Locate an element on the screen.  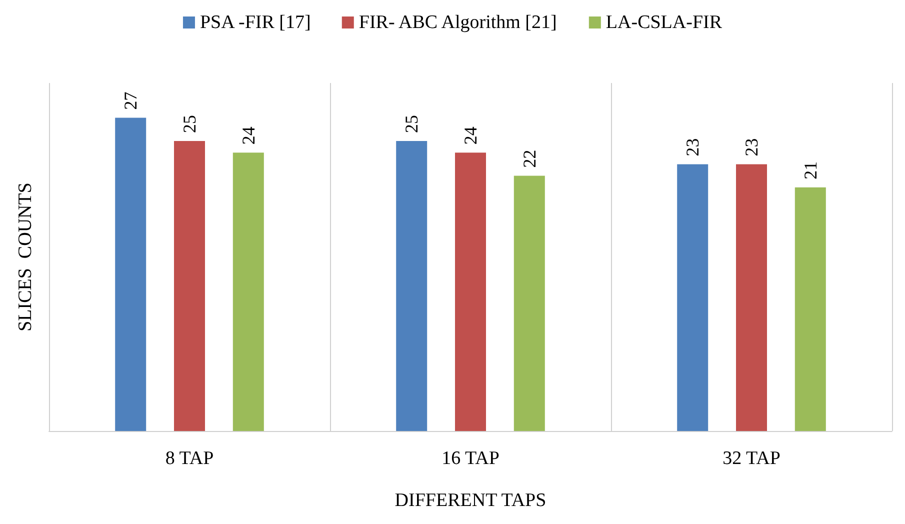
data-label: 21 is located at coordinates (810, 170).